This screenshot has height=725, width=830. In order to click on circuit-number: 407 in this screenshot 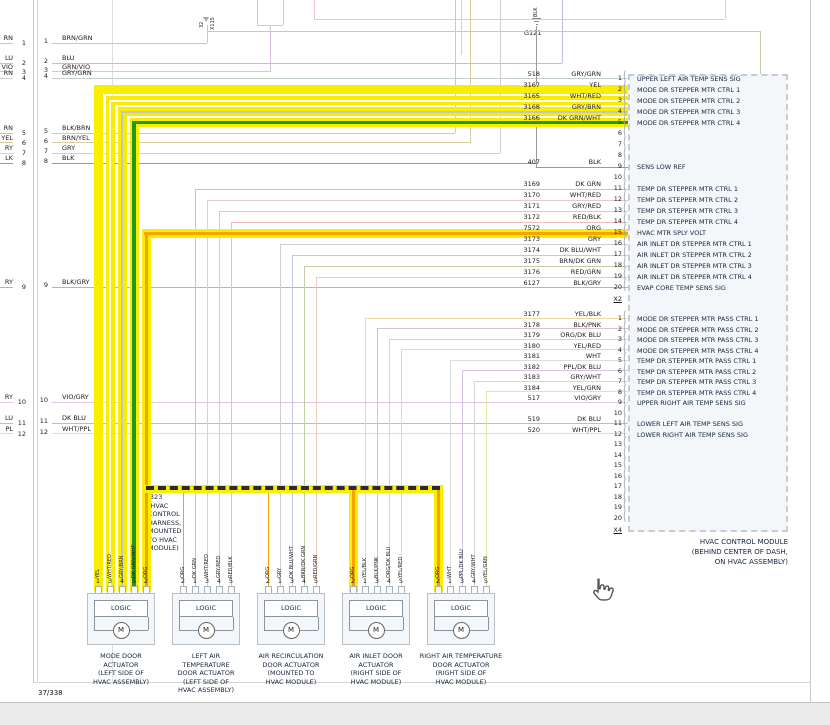, I will do `click(533, 162)`.